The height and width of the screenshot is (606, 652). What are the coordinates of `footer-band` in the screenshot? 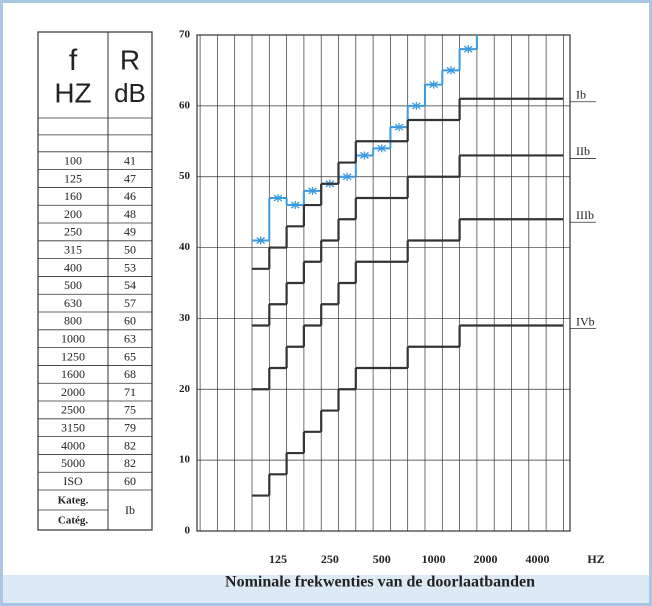 It's located at (326, 589).